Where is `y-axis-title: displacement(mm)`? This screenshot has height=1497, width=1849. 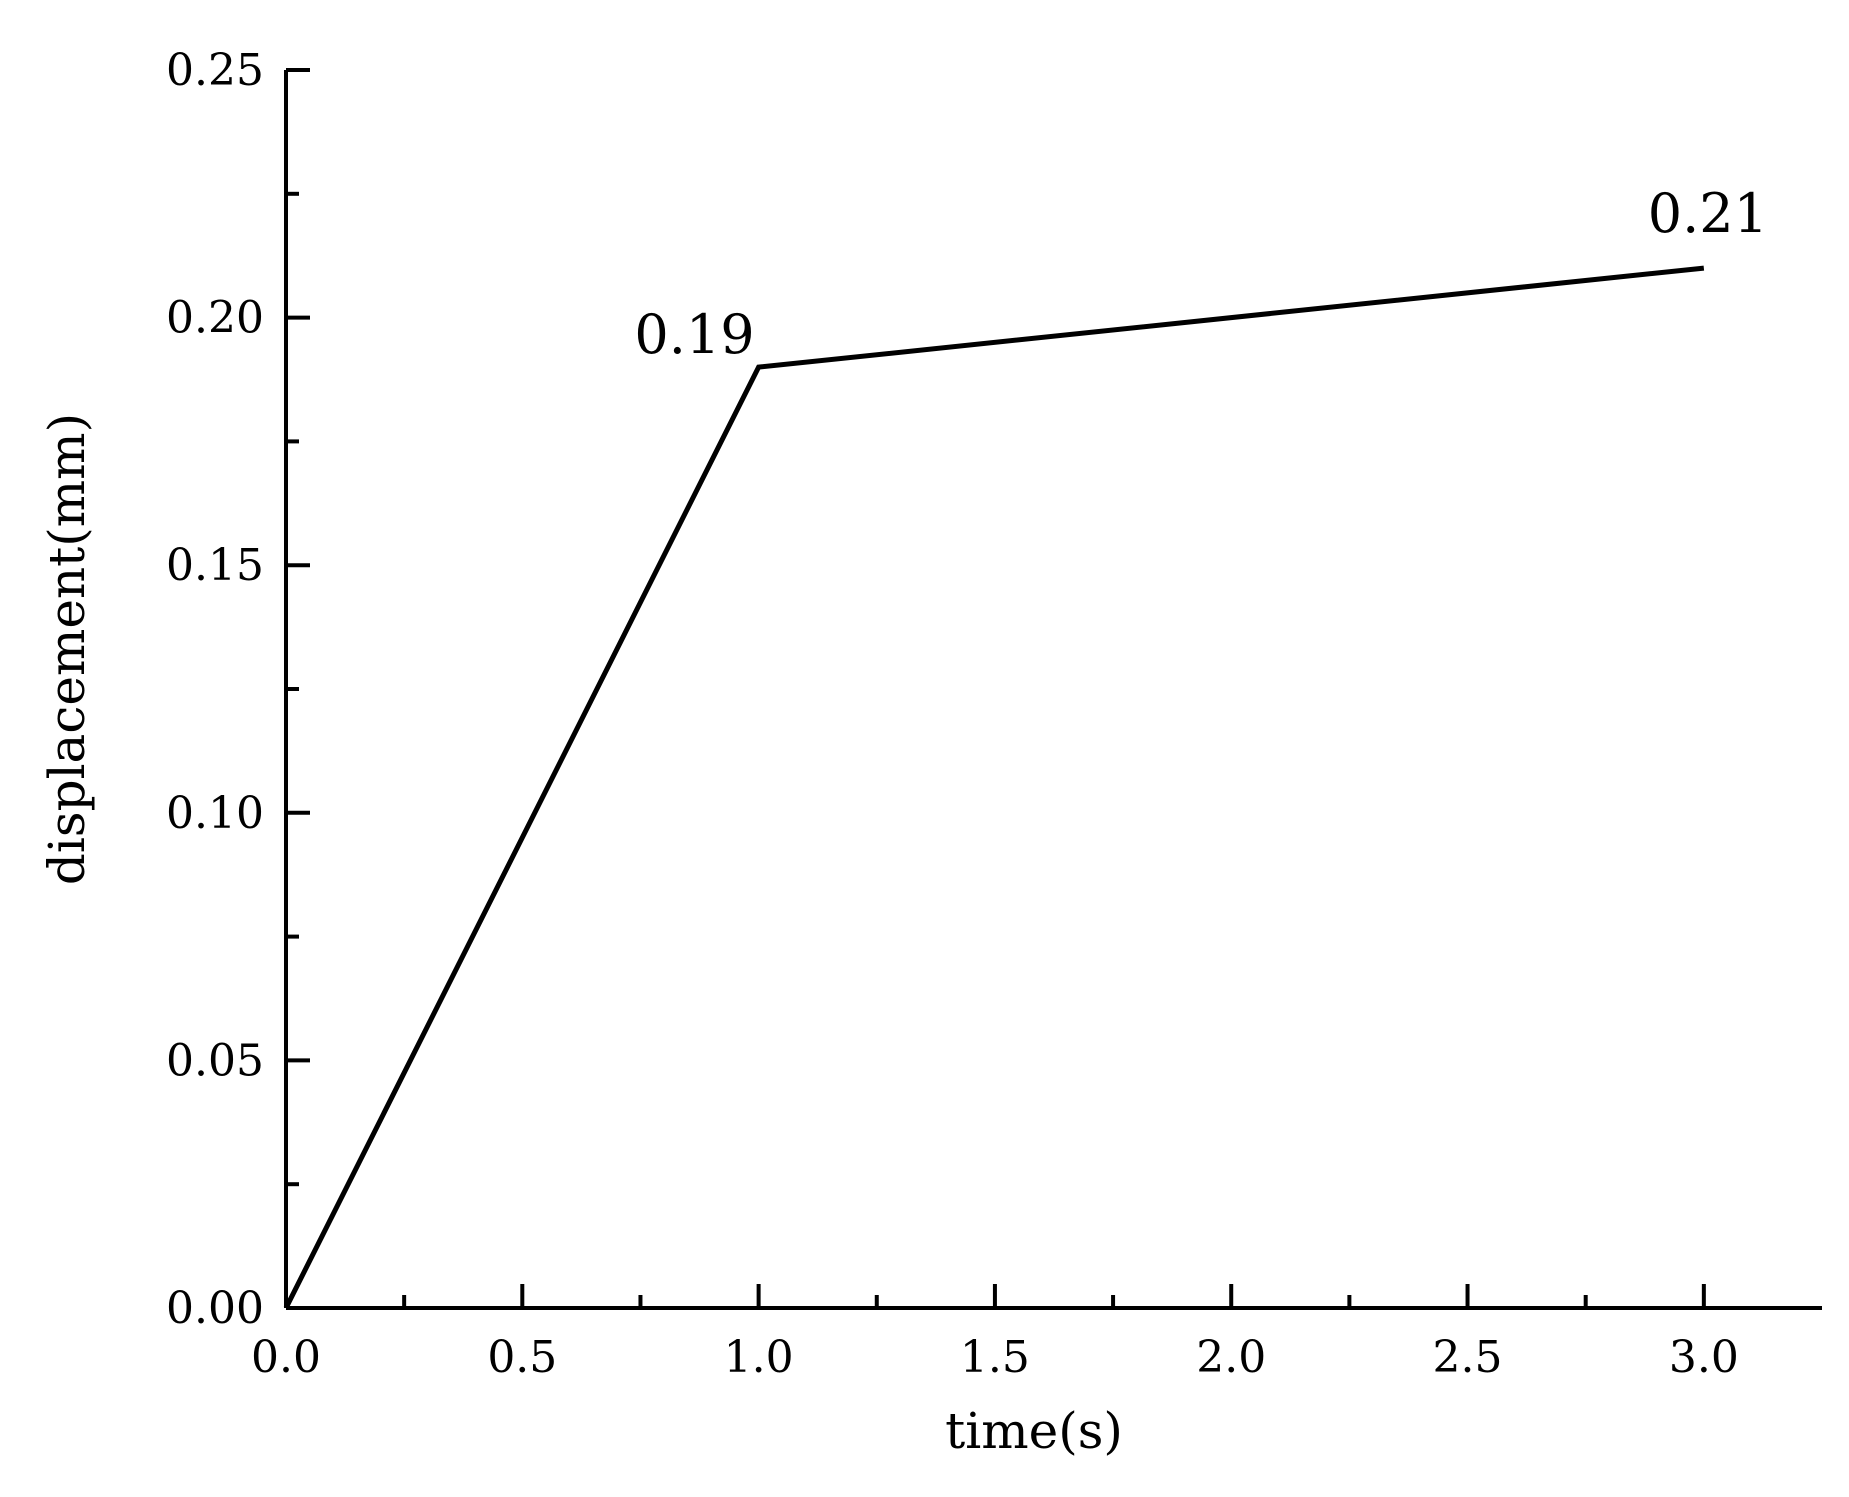
y-axis-title: displacement(mm) is located at coordinates (67, 649).